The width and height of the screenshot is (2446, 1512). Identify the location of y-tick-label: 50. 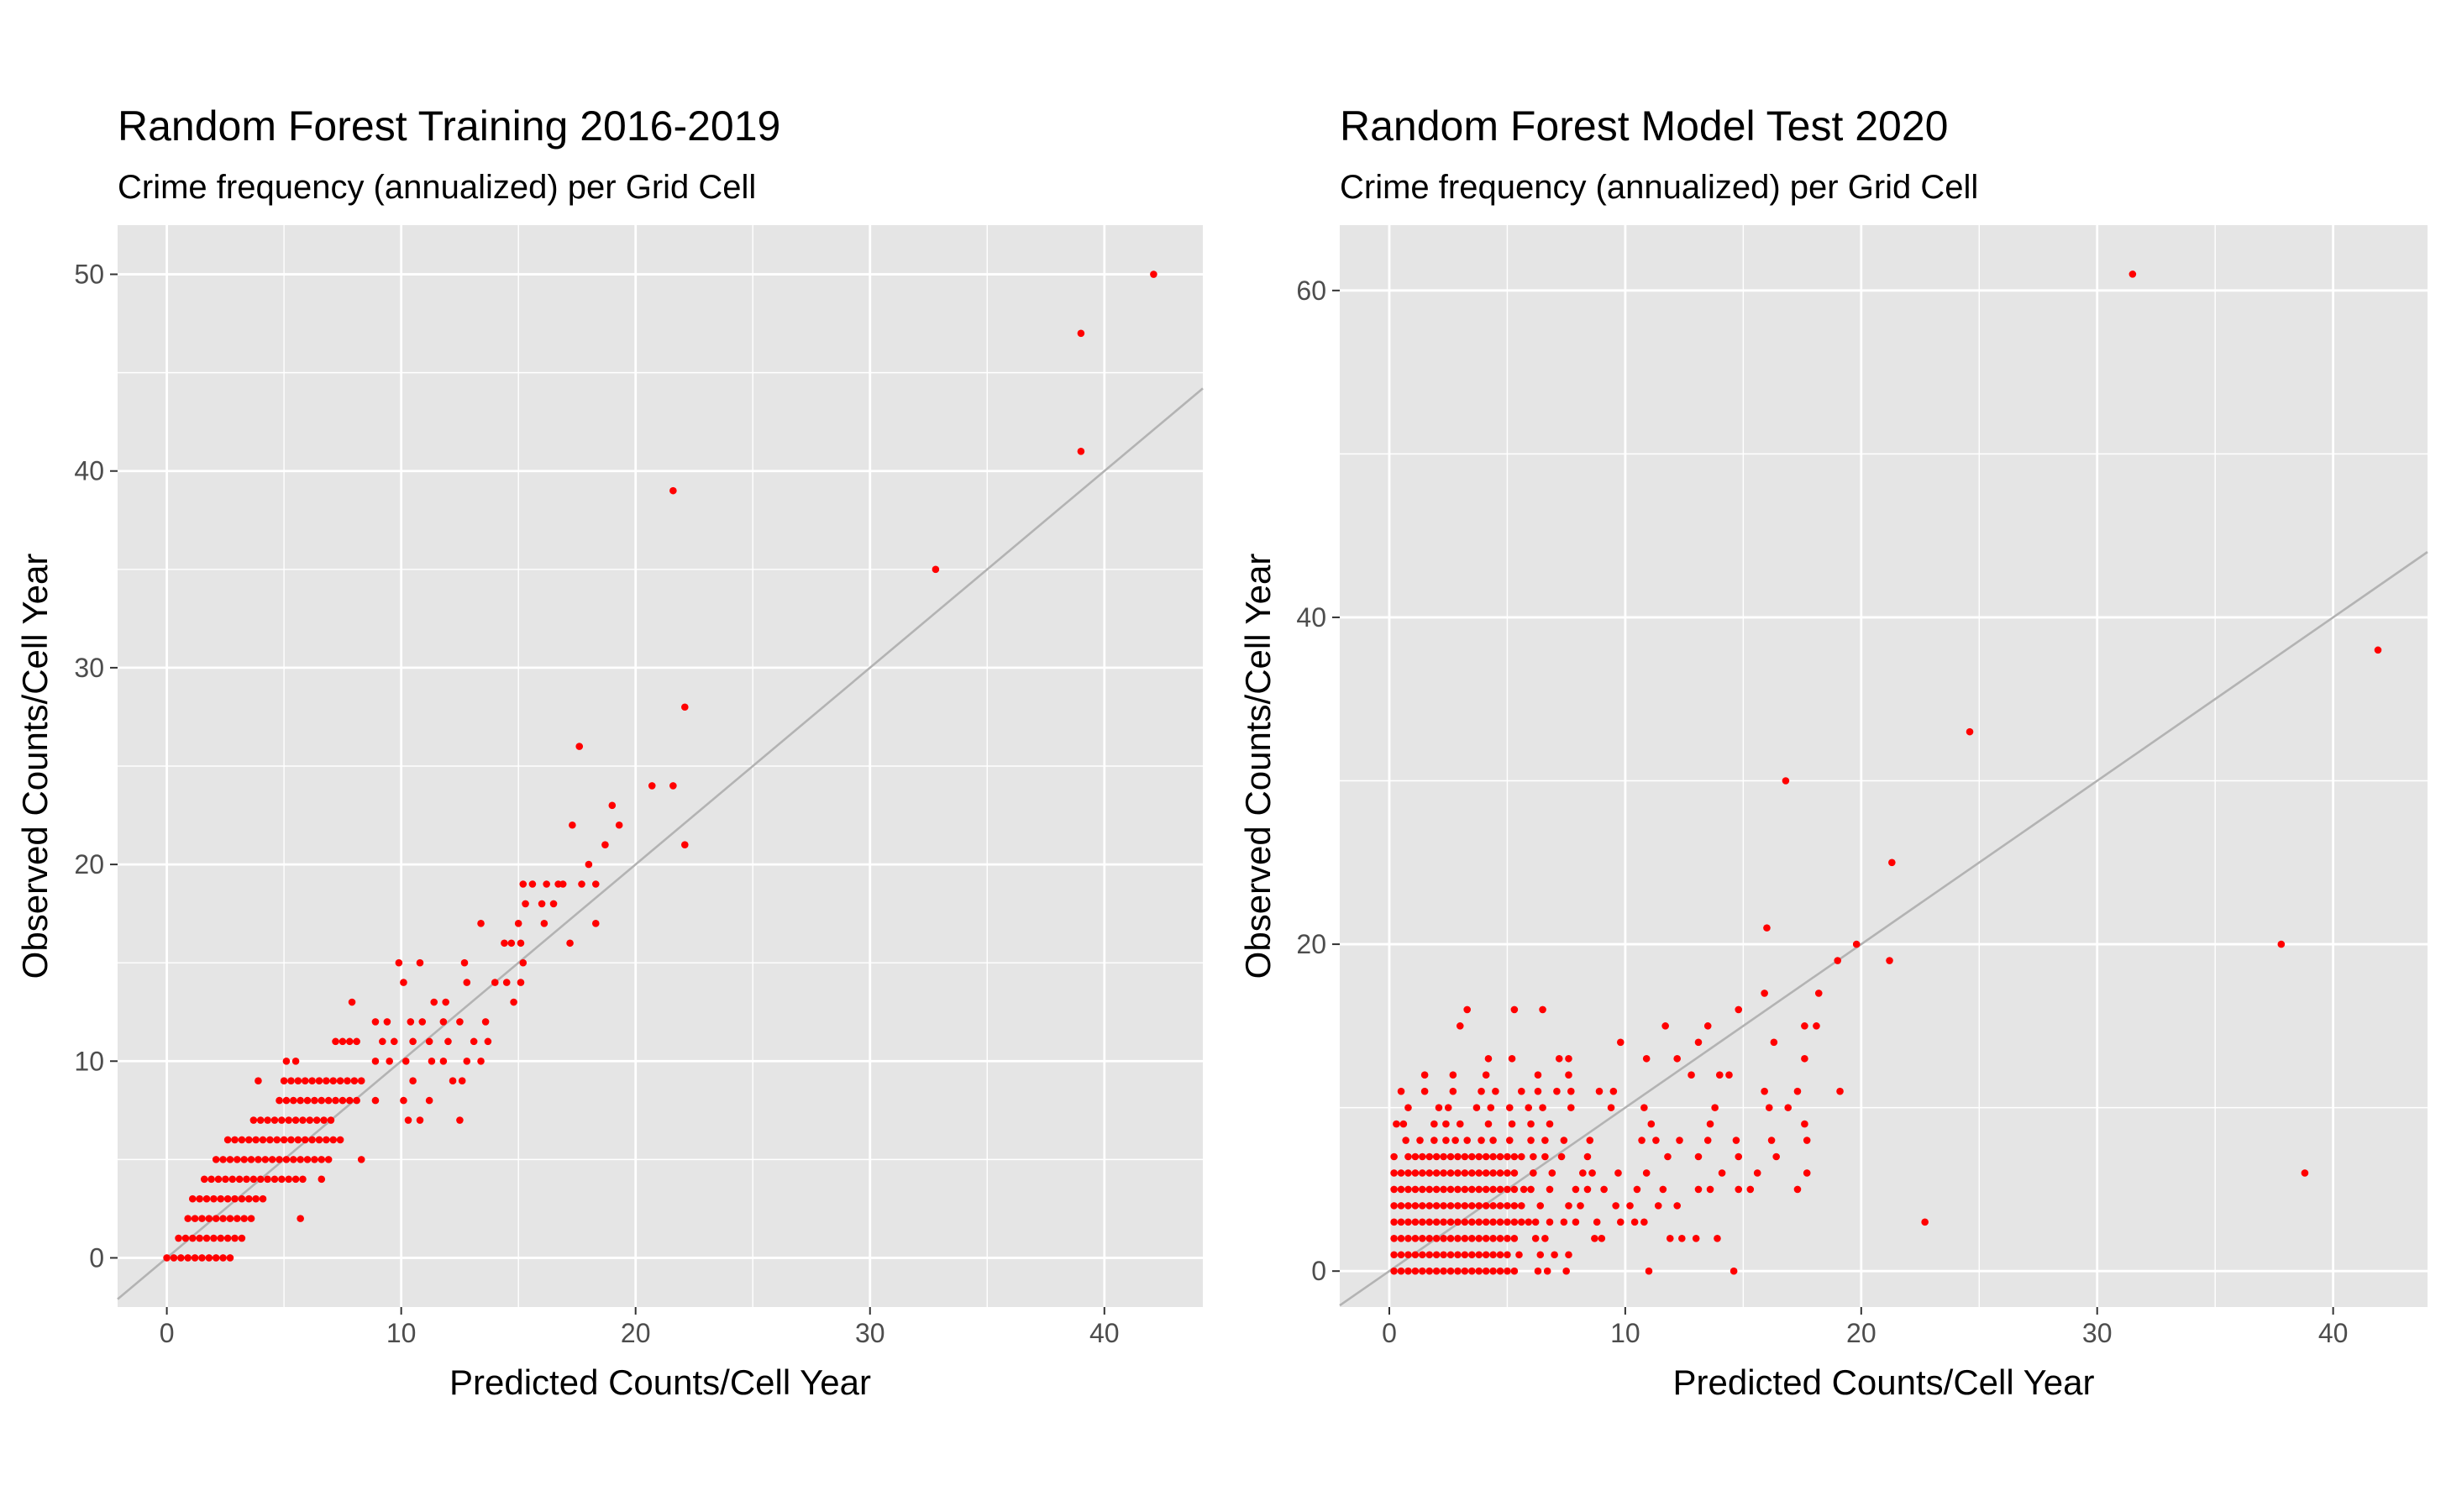
(89, 275).